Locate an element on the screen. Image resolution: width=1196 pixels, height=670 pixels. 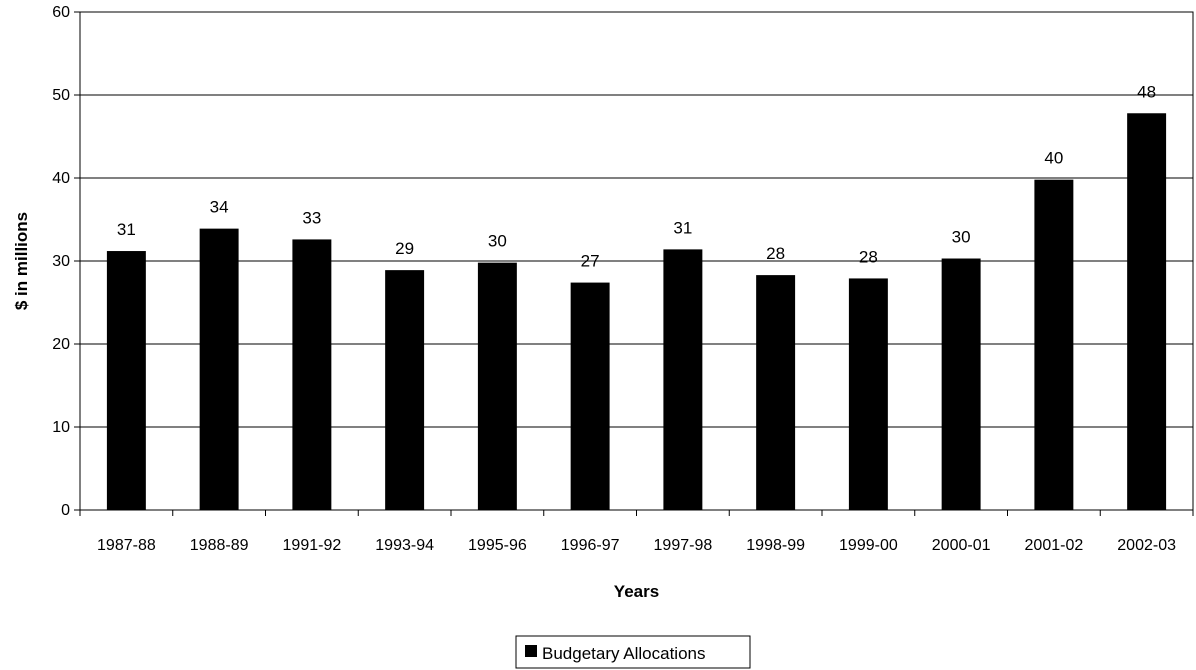
legend-box is located at coordinates (633, 652).